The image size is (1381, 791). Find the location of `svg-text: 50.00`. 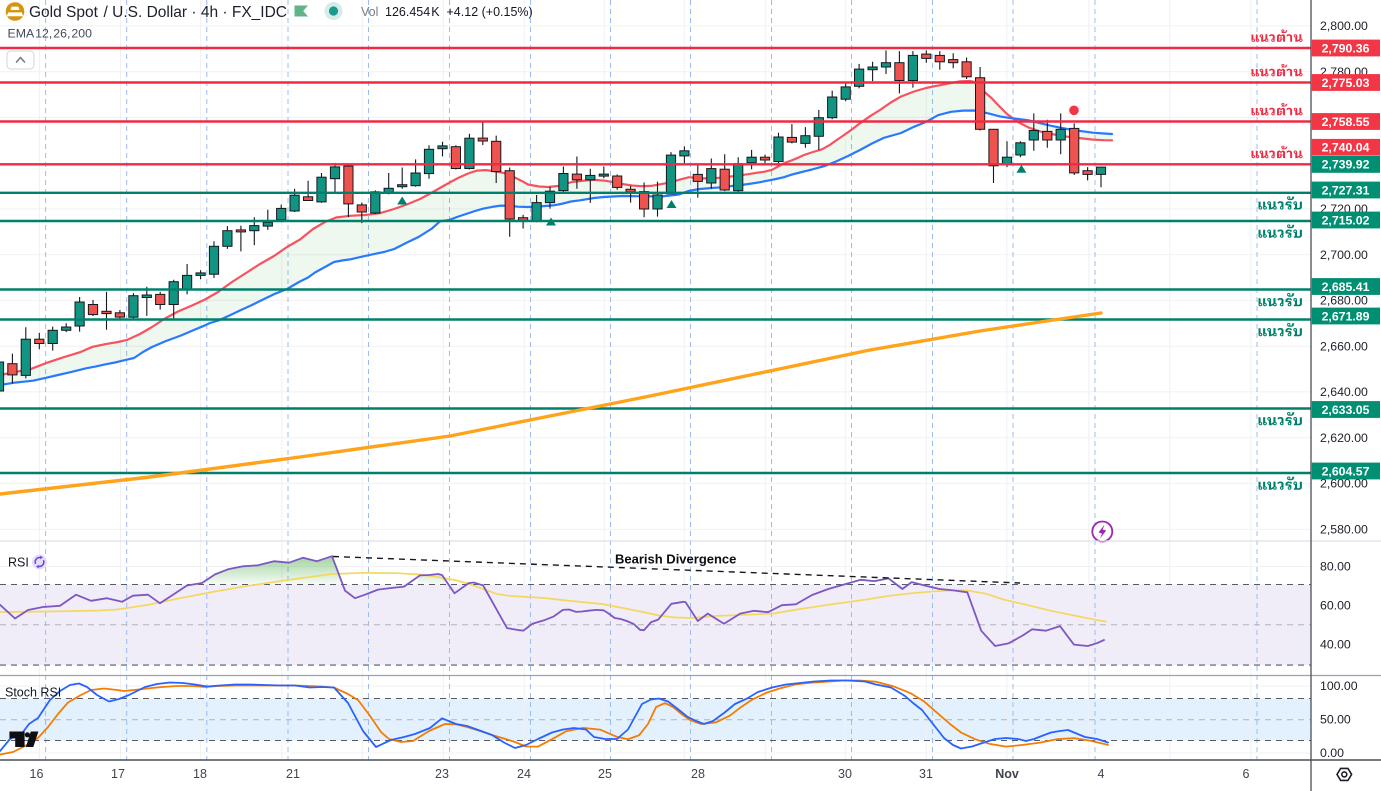

svg-text: 50.00 is located at coordinates (1335, 720).